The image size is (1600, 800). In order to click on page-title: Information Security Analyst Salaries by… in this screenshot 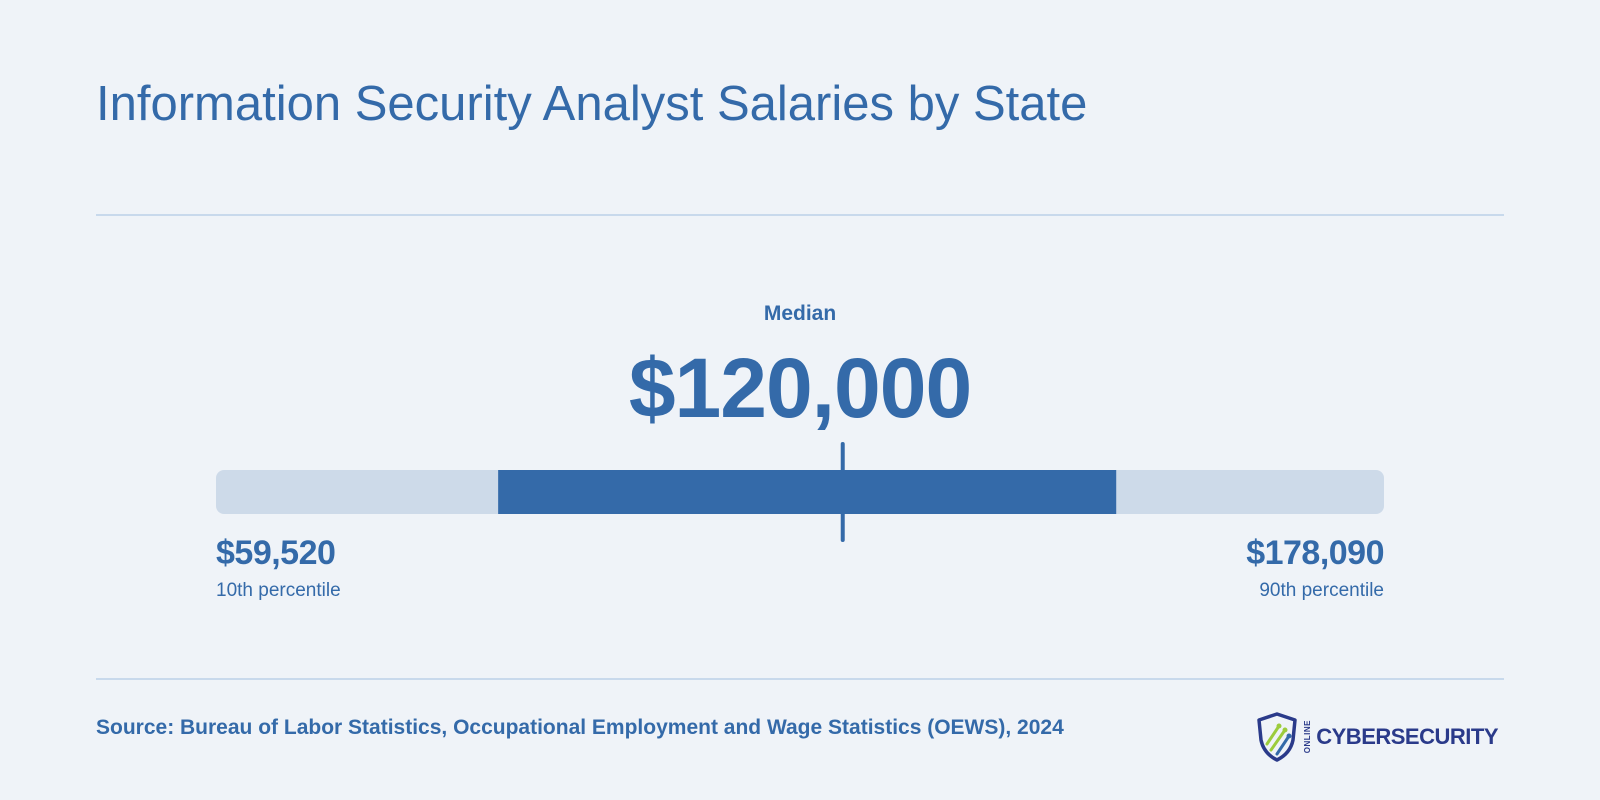, I will do `click(592, 104)`.